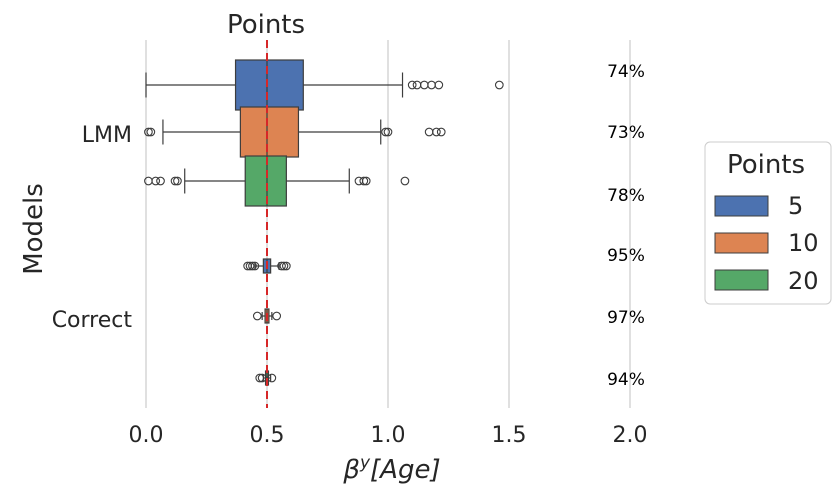  What do you see at coordinates (405, 470) in the screenshot?
I see `x-axis-label-rest: [Age]` at bounding box center [405, 470].